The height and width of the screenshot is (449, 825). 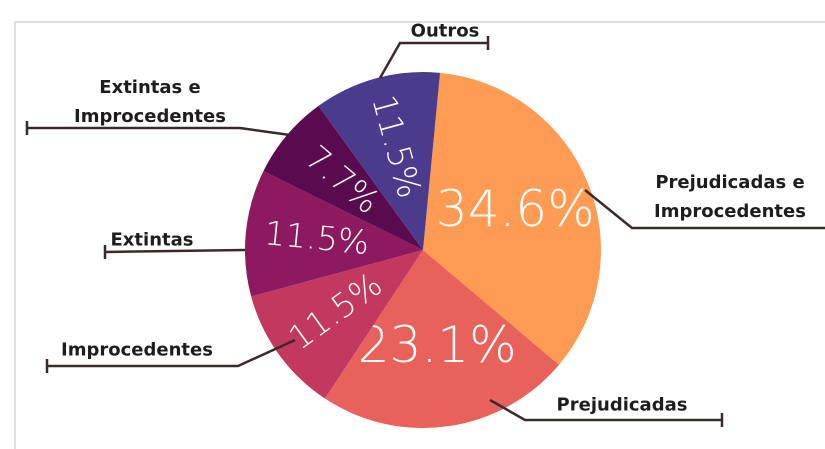 What do you see at coordinates (150, 102) in the screenshot?
I see `category-label: Extintas e Improcedentes` at bounding box center [150, 102].